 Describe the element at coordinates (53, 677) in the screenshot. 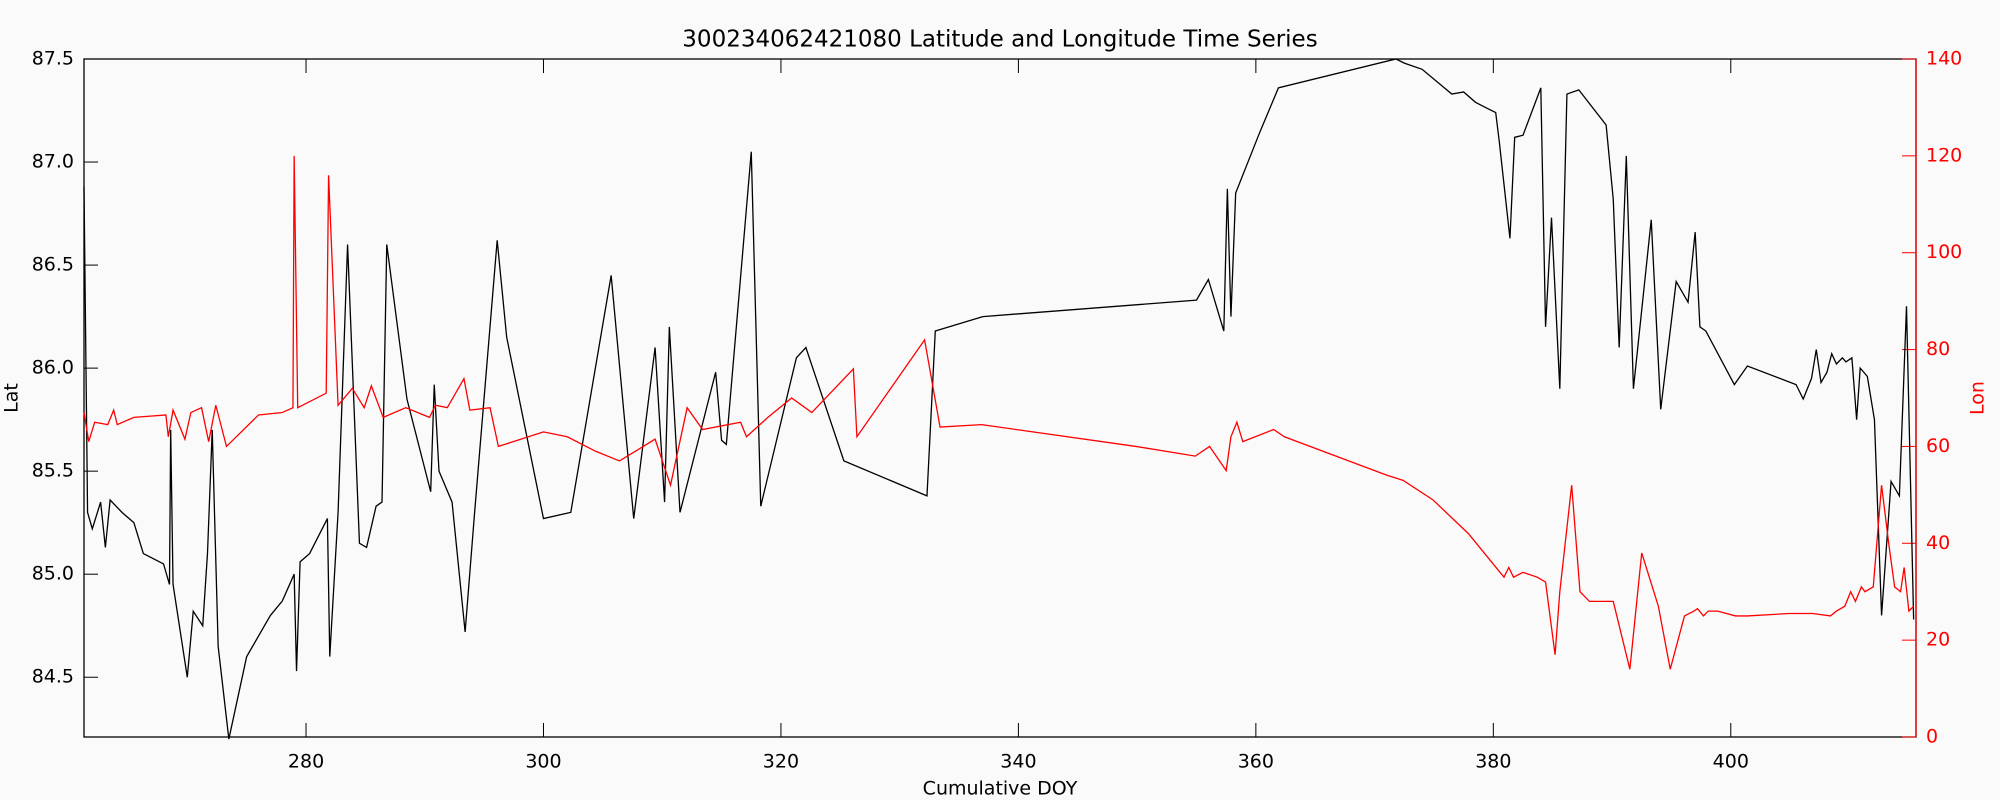

I see `y-tick-label: 84.5` at that location.